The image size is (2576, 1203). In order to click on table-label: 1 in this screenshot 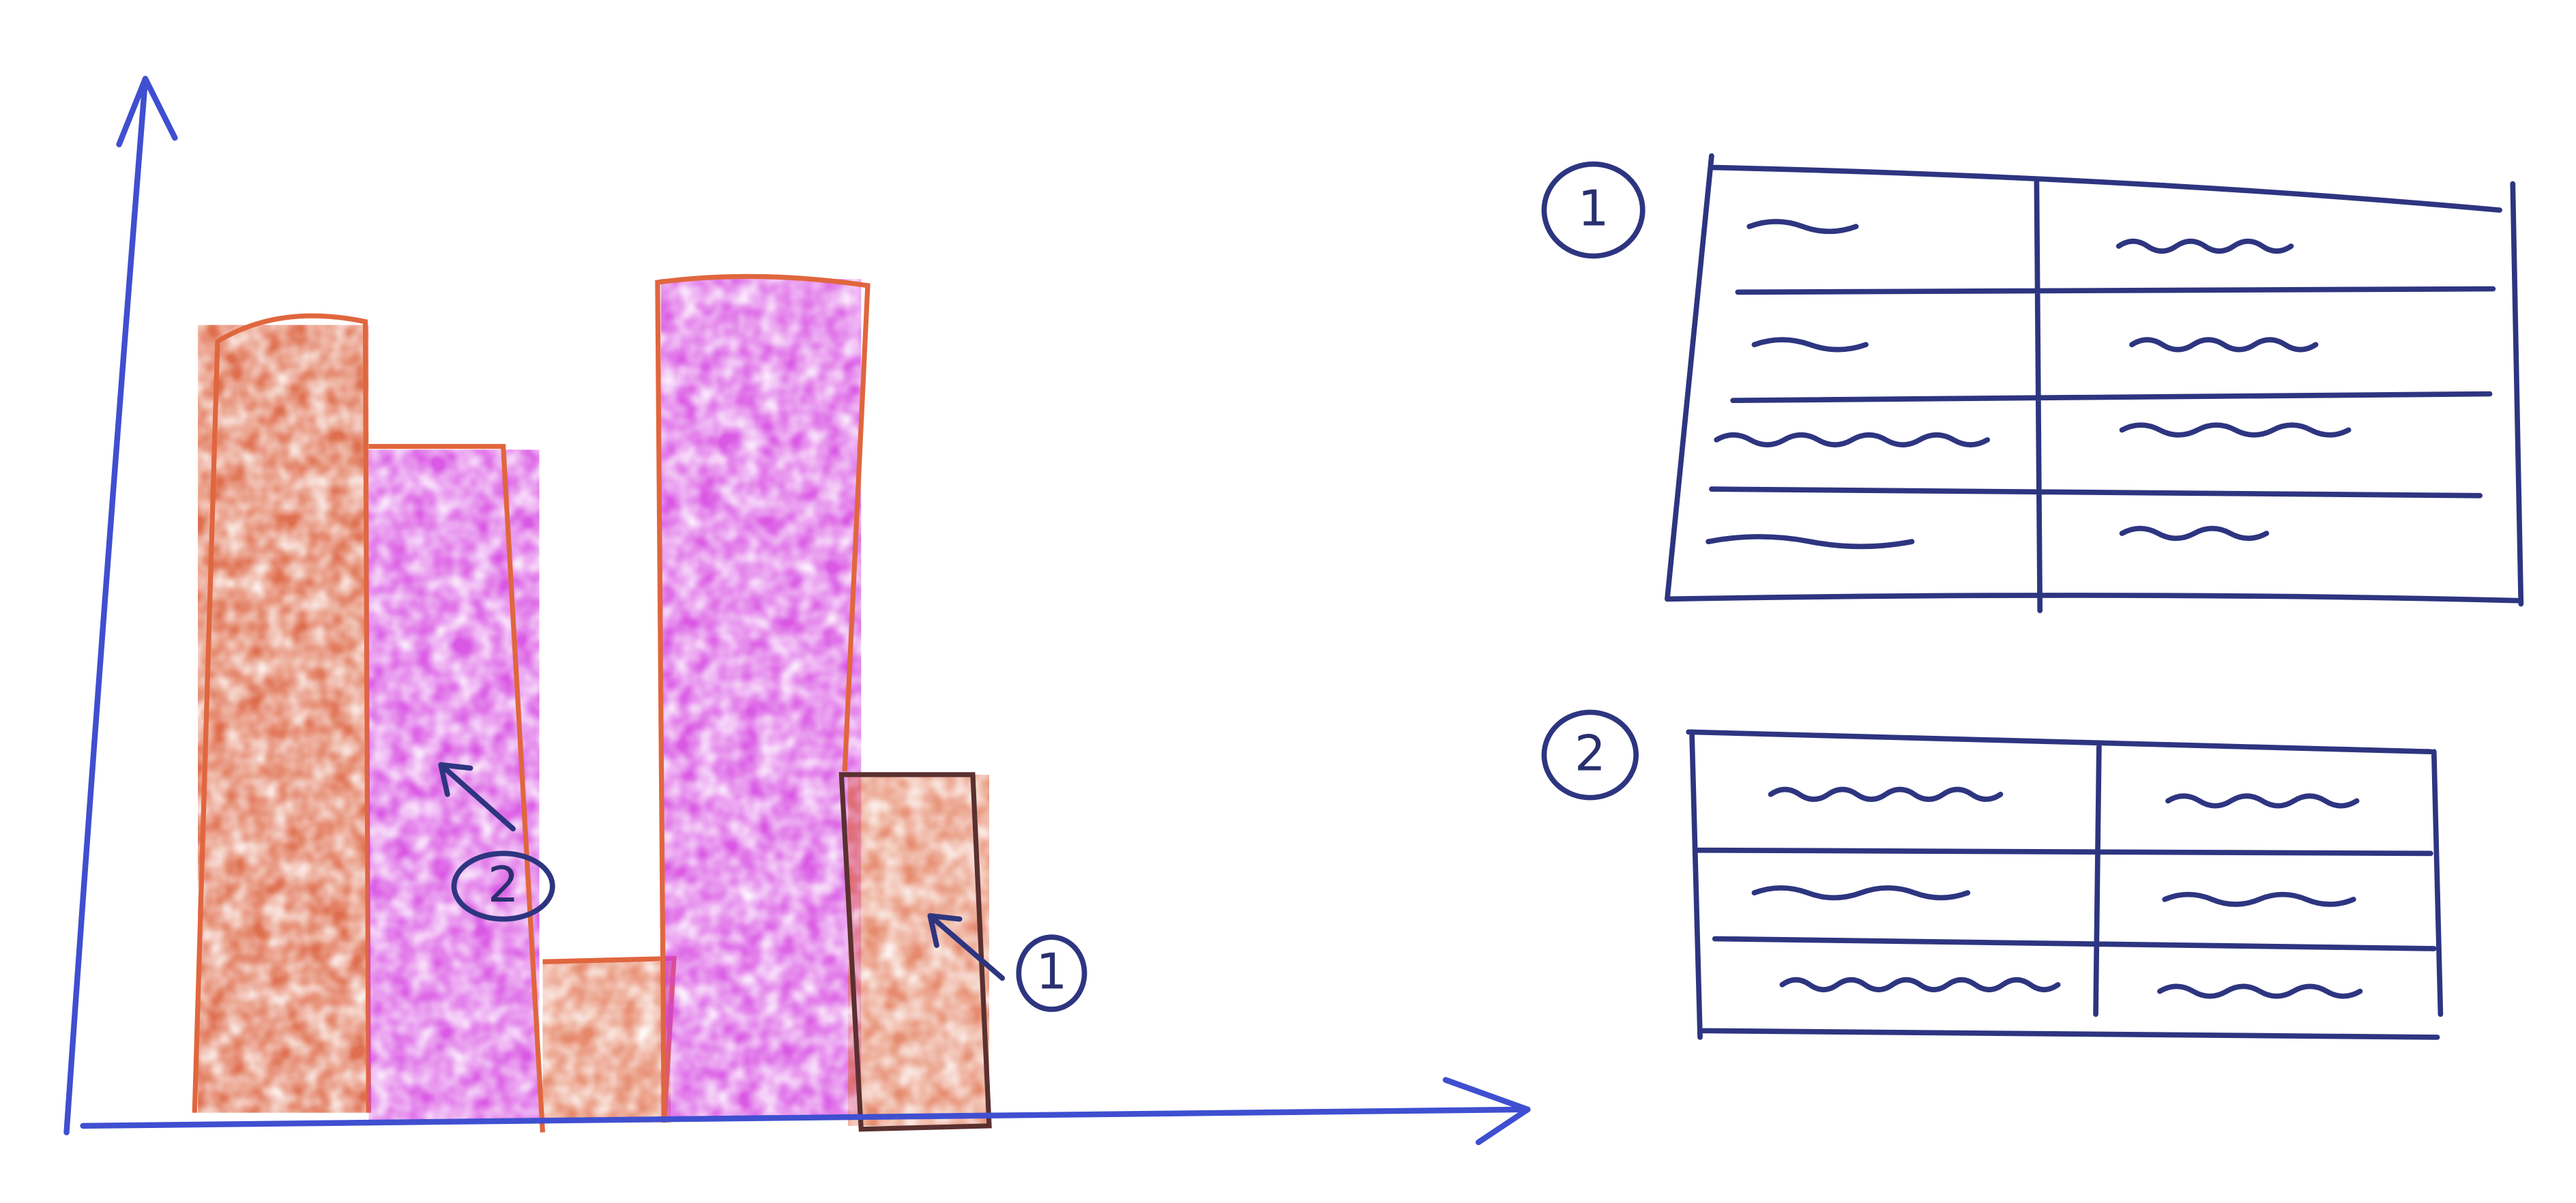, I will do `click(1594, 208)`.